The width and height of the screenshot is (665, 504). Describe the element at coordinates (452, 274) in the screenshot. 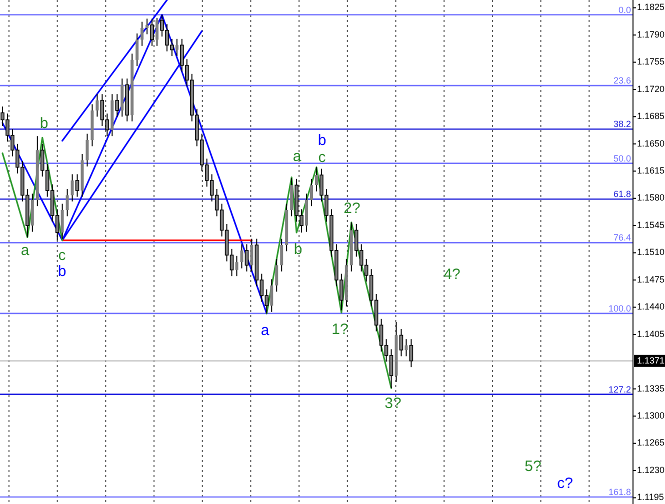

I see `annotation: 4?` at that location.